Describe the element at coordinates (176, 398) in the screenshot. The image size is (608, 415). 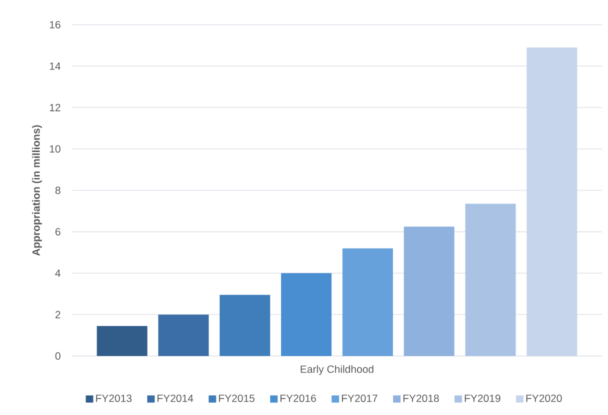
I see `legend-label: FY2014` at that location.